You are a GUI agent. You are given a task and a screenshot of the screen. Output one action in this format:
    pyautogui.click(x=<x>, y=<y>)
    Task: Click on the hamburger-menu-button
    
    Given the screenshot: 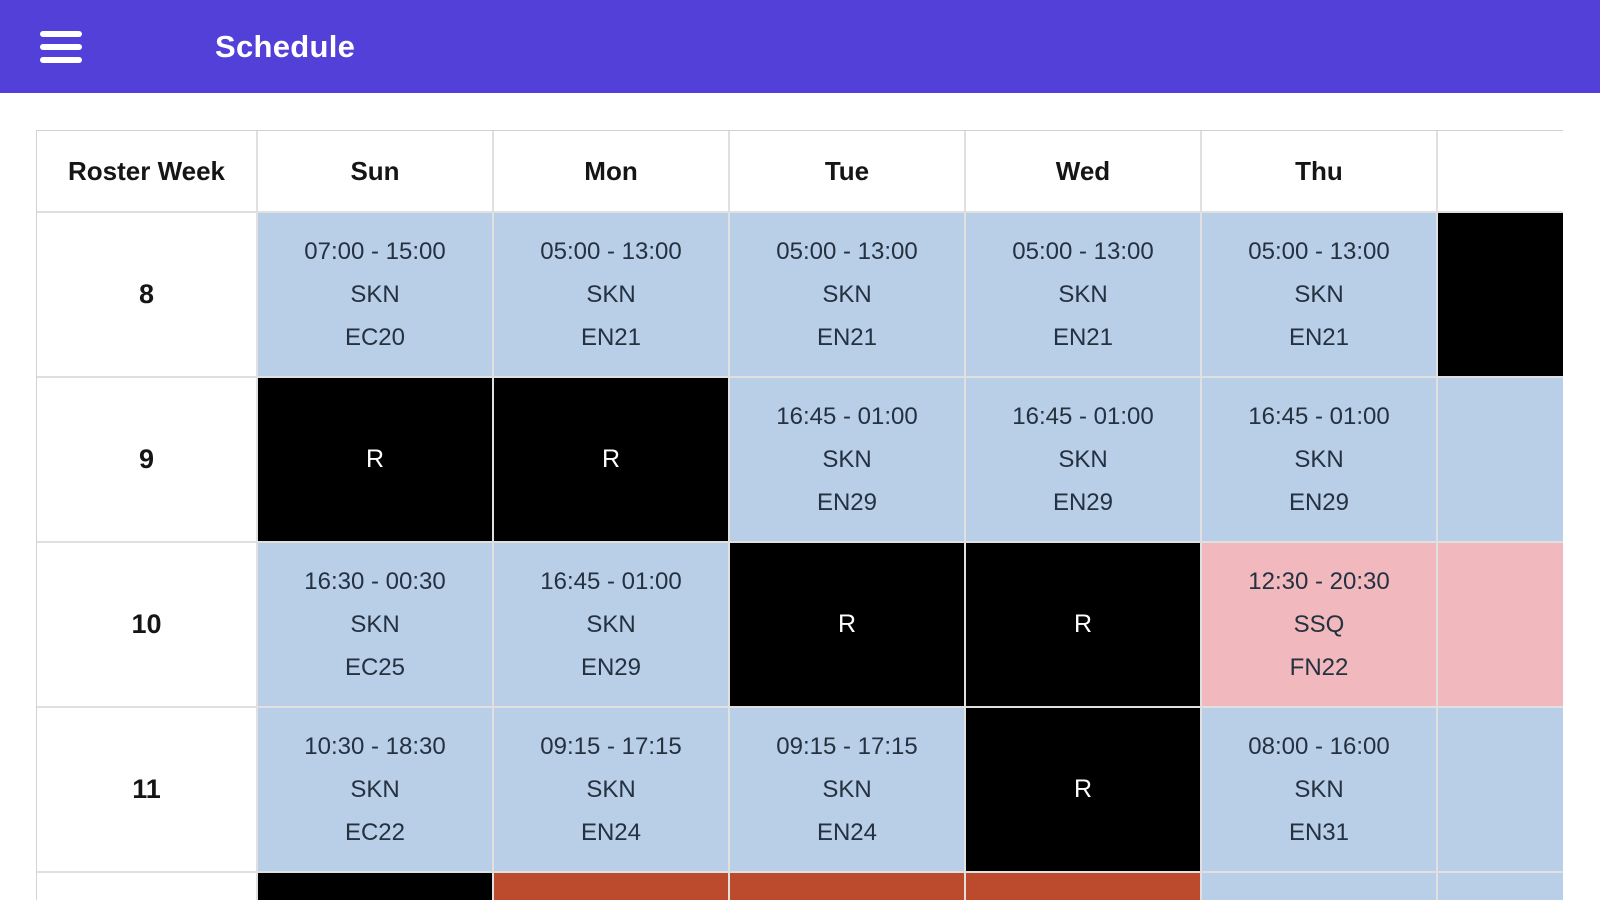 What is the action you would take?
    pyautogui.click(x=61, y=47)
    